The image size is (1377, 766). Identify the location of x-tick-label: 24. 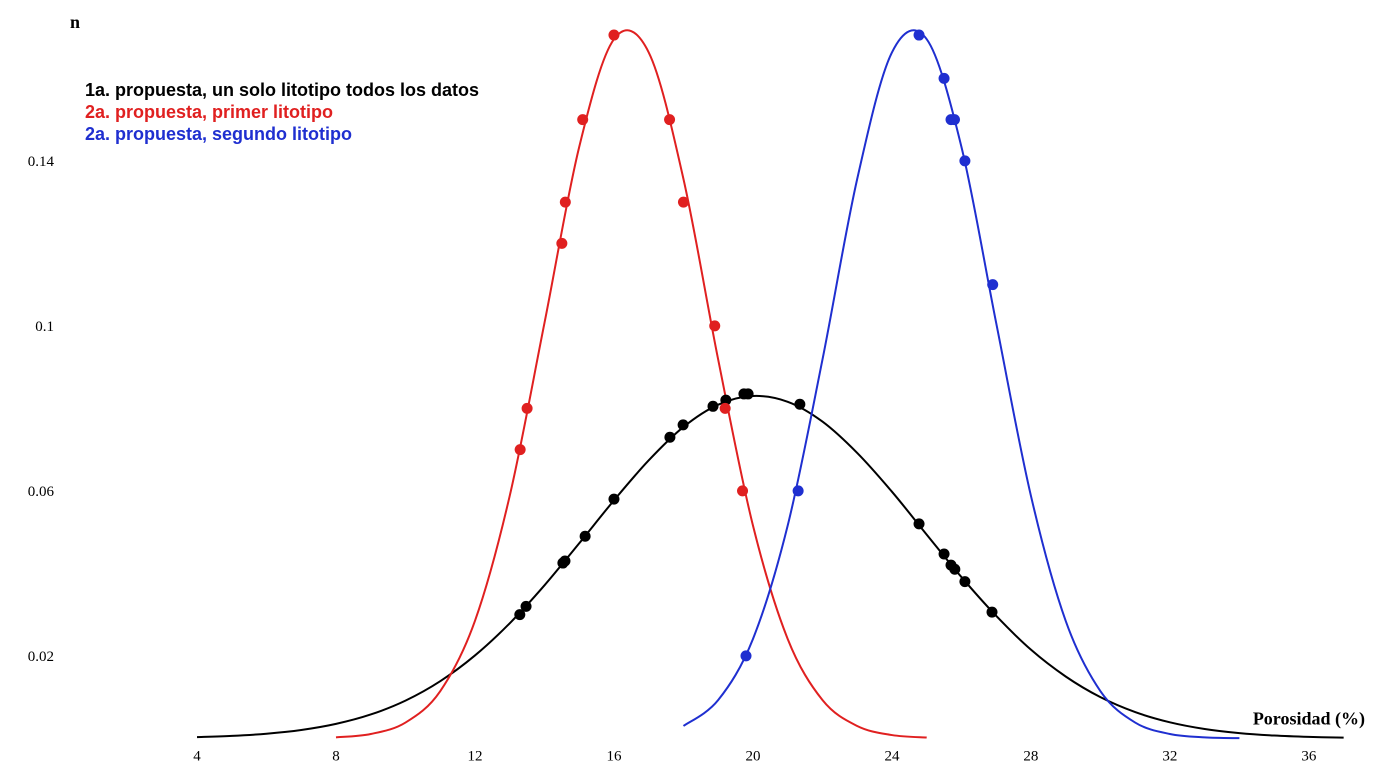
(892, 756).